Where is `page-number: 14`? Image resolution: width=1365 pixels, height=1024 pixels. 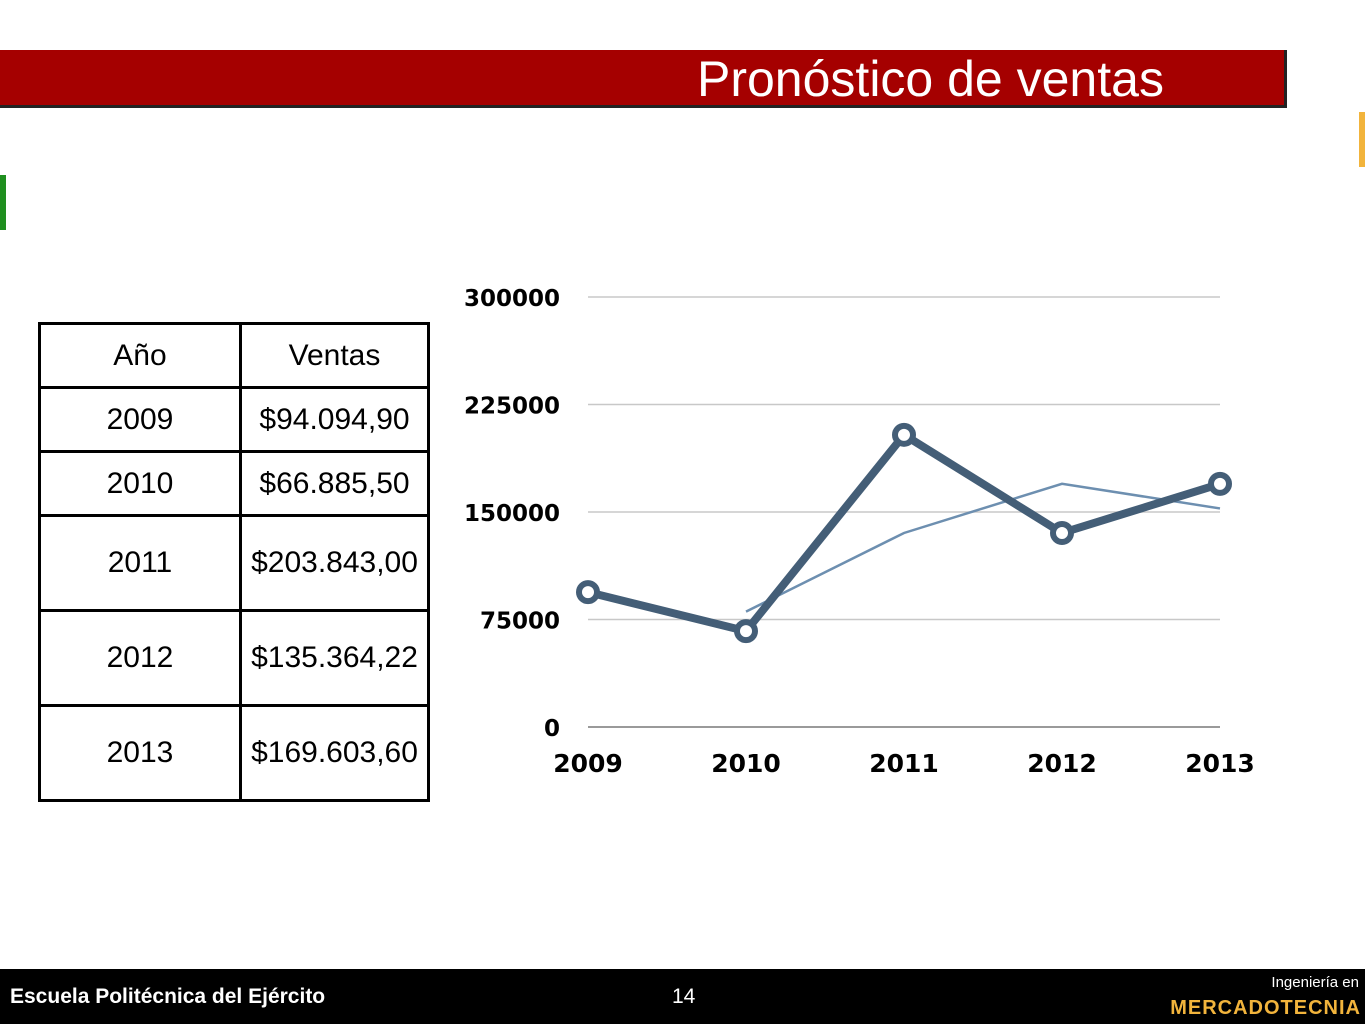
page-number: 14 is located at coordinates (684, 996).